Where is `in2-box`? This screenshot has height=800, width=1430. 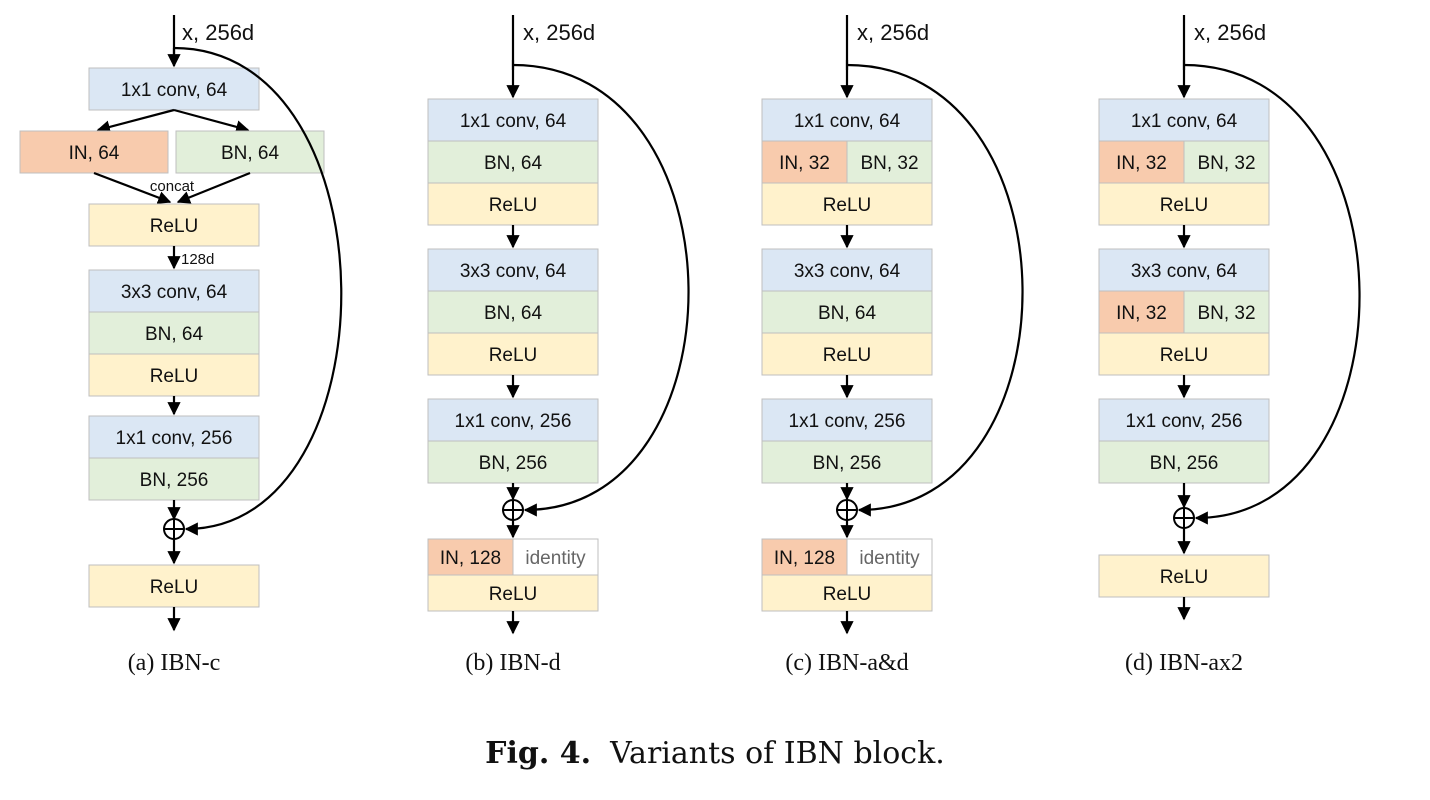 in2-box is located at coordinates (1141, 312).